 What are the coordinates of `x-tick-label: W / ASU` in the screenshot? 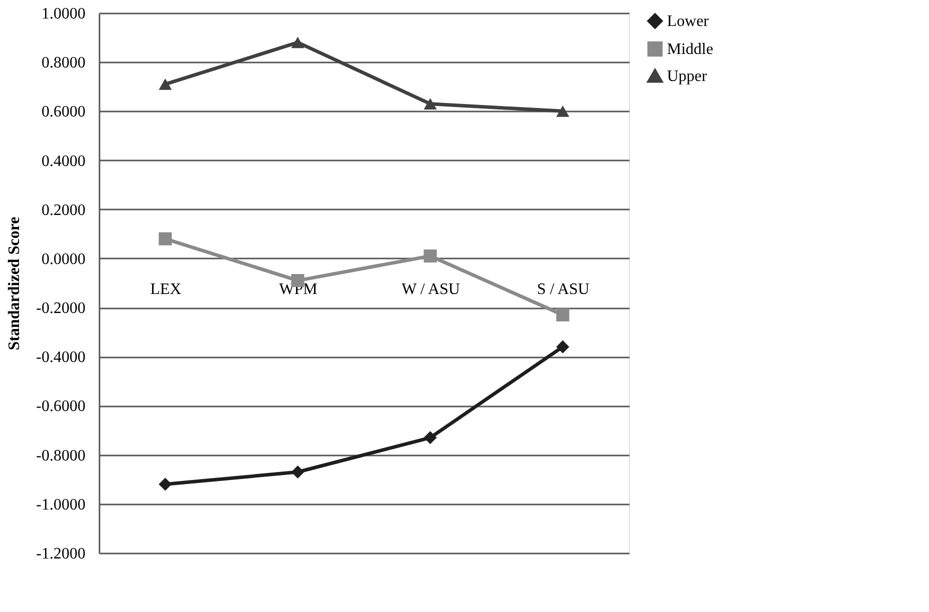 It's located at (431, 289).